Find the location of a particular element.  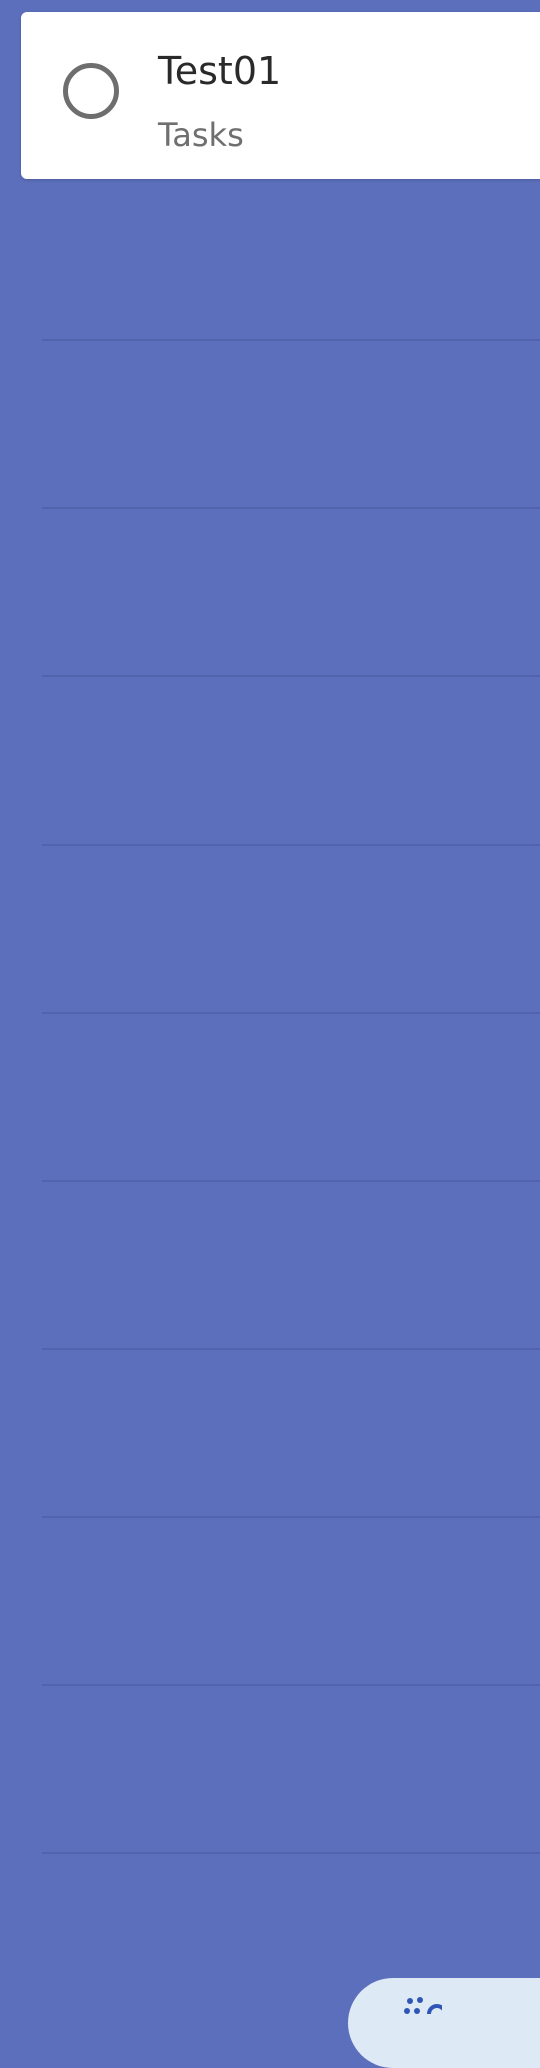

task-list-name: Tasks is located at coordinates (201, 135).